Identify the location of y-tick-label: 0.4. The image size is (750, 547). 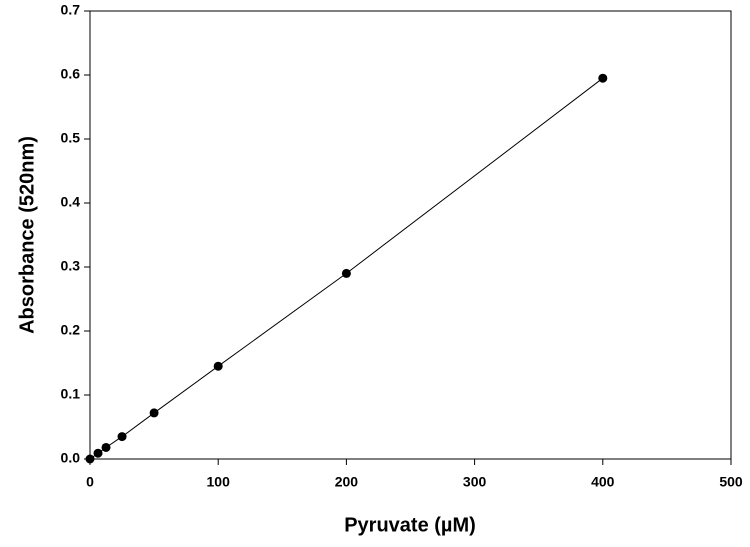
(71, 202).